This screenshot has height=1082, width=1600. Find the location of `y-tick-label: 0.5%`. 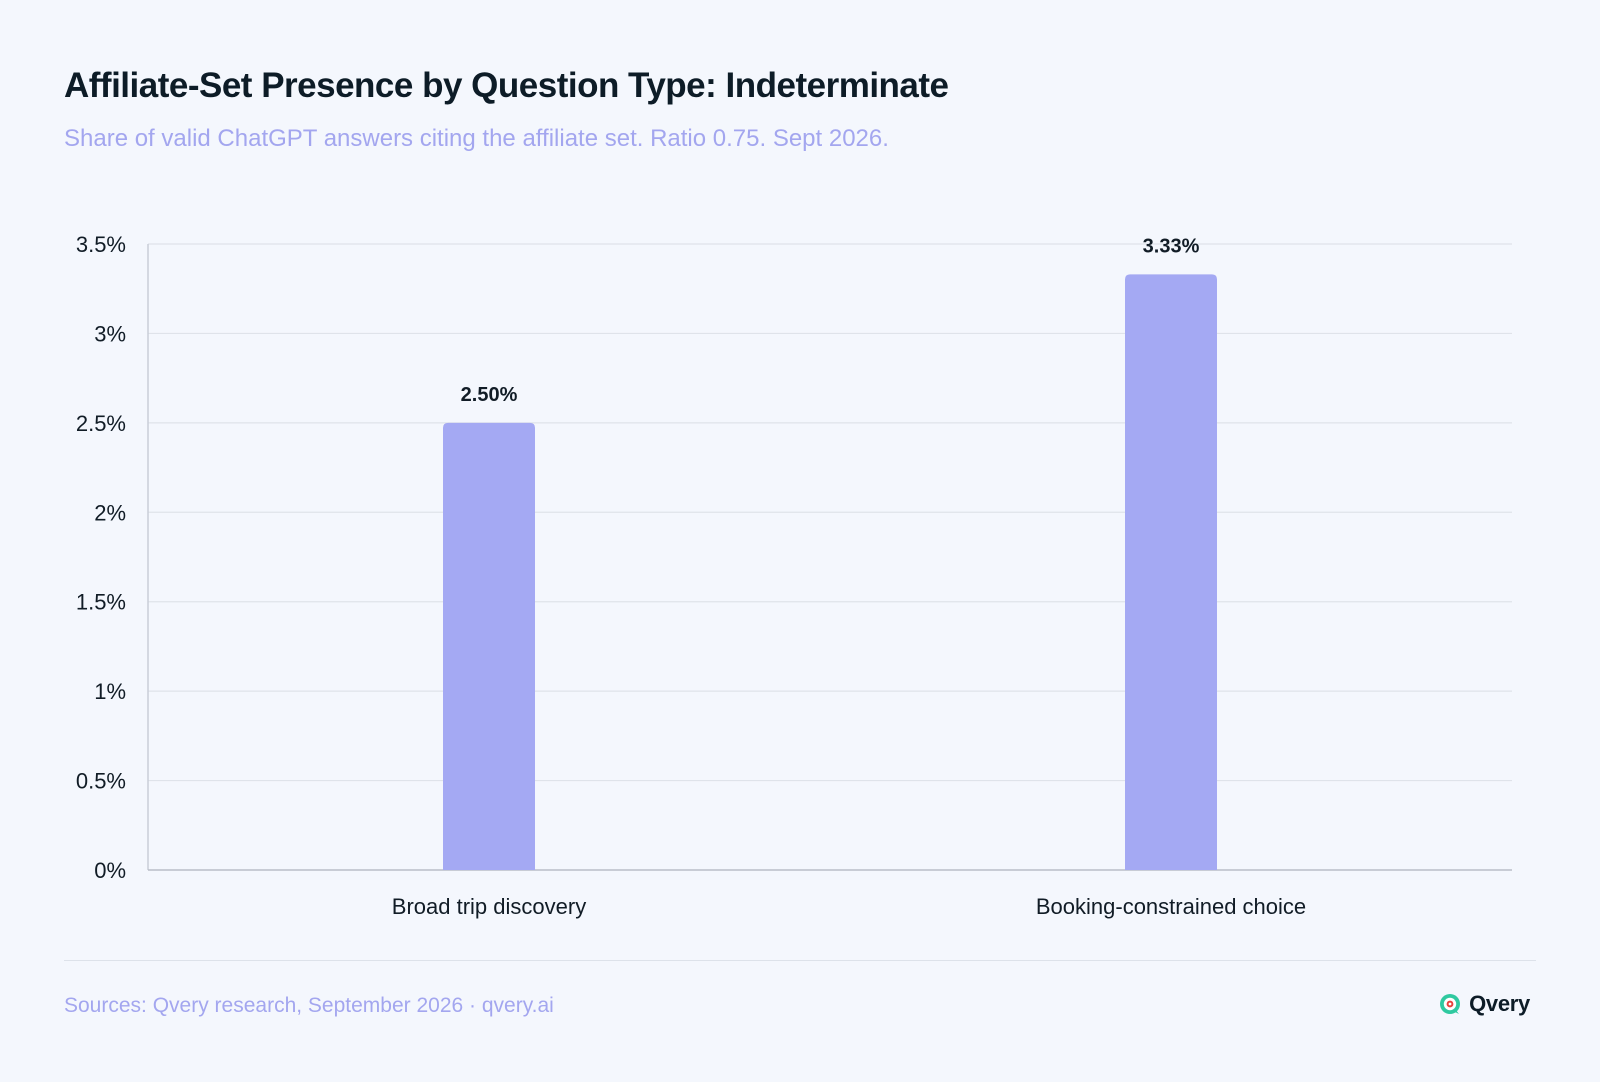

y-tick-label: 0.5% is located at coordinates (101, 781).